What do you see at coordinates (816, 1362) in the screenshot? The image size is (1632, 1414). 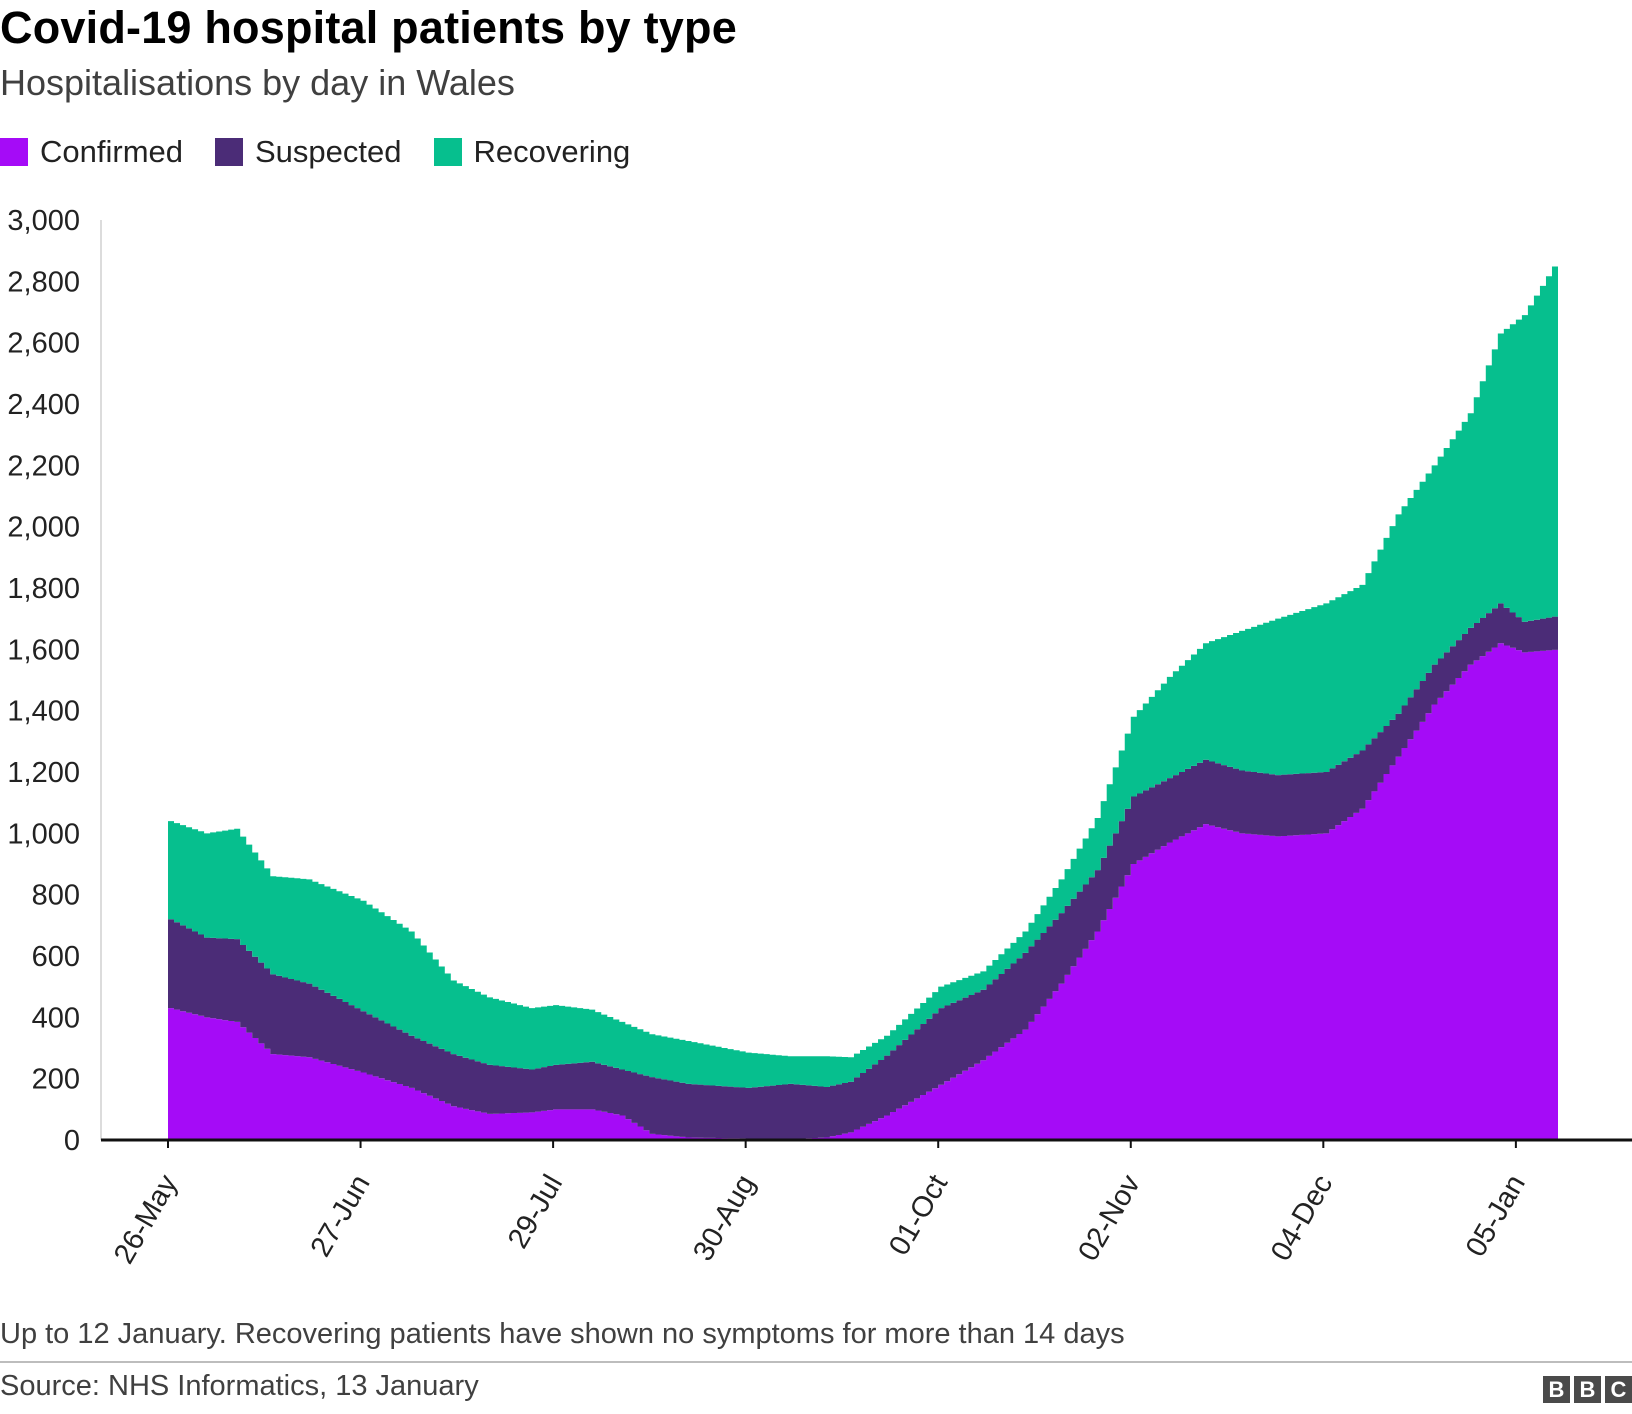 I see `footer-divider` at bounding box center [816, 1362].